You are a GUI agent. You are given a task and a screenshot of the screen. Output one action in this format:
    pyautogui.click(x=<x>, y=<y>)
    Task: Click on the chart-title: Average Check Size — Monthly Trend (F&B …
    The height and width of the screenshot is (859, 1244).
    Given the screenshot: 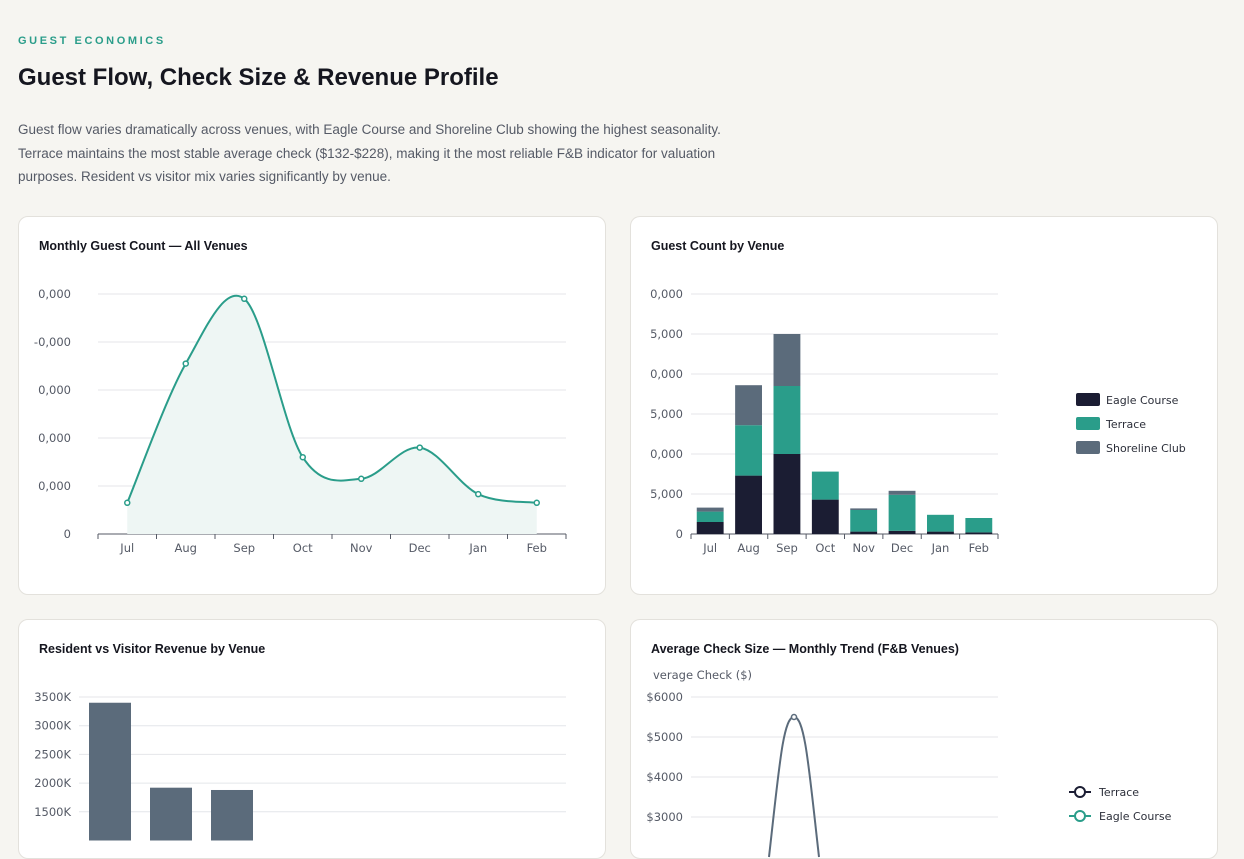 What is the action you would take?
    pyautogui.click(x=805, y=649)
    